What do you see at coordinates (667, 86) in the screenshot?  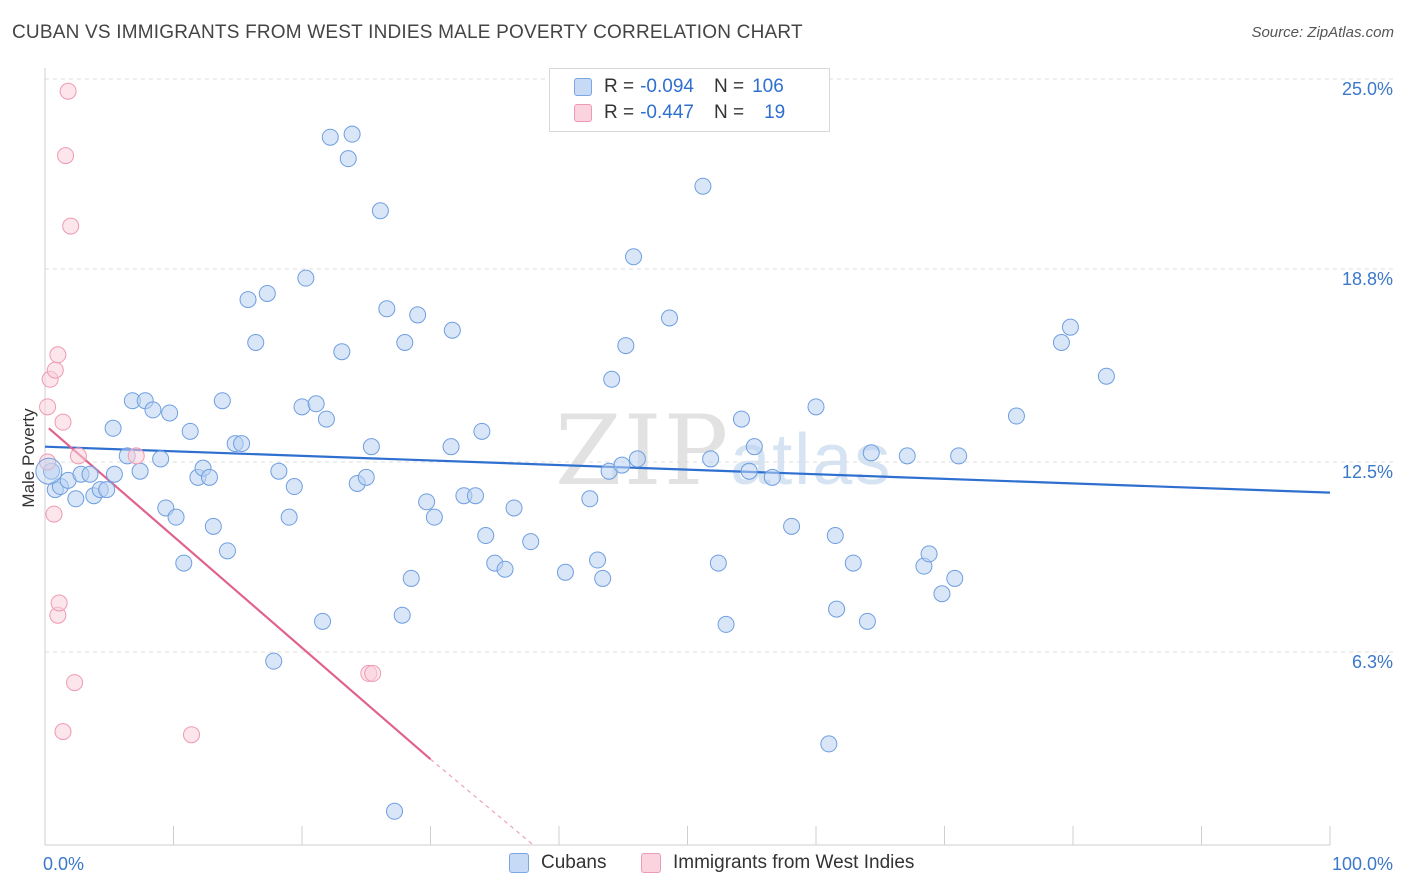 I see `legend-r-value: -0.094` at bounding box center [667, 86].